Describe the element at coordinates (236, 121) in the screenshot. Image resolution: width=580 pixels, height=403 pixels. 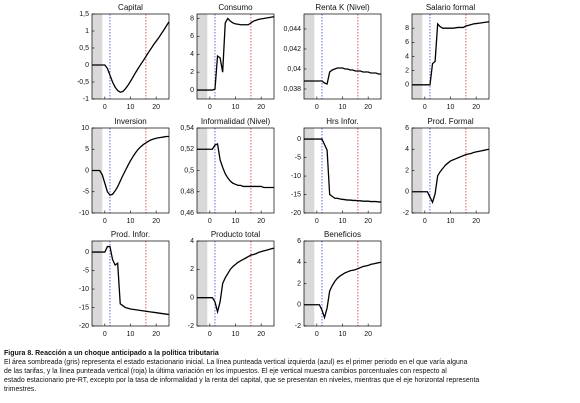
I see `panel-title: Informalidad (Nivel)` at that location.